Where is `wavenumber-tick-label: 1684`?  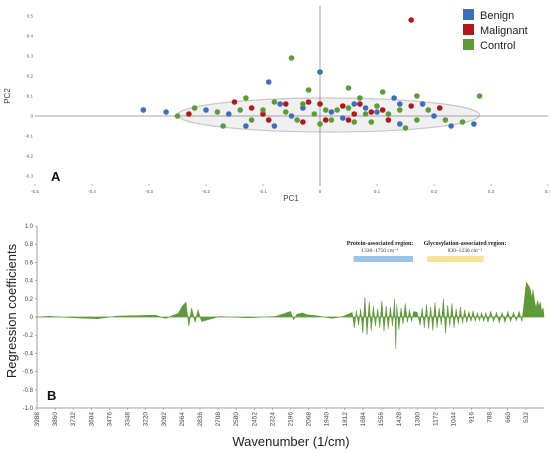
wavenumber-tick-label: 1684 is located at coordinates (363, 419).